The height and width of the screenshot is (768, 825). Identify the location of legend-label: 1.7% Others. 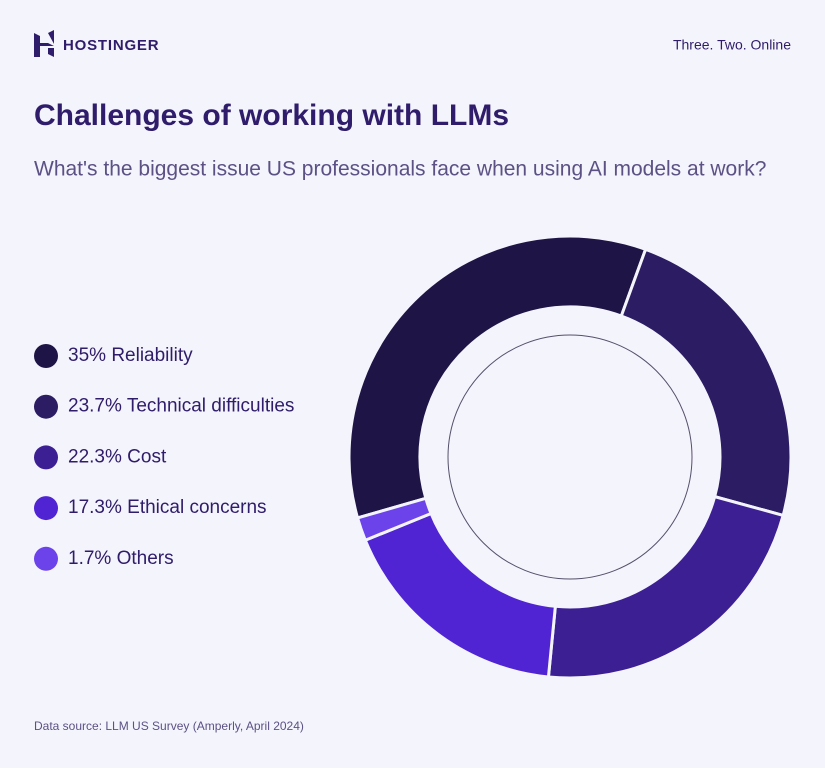
(121, 558).